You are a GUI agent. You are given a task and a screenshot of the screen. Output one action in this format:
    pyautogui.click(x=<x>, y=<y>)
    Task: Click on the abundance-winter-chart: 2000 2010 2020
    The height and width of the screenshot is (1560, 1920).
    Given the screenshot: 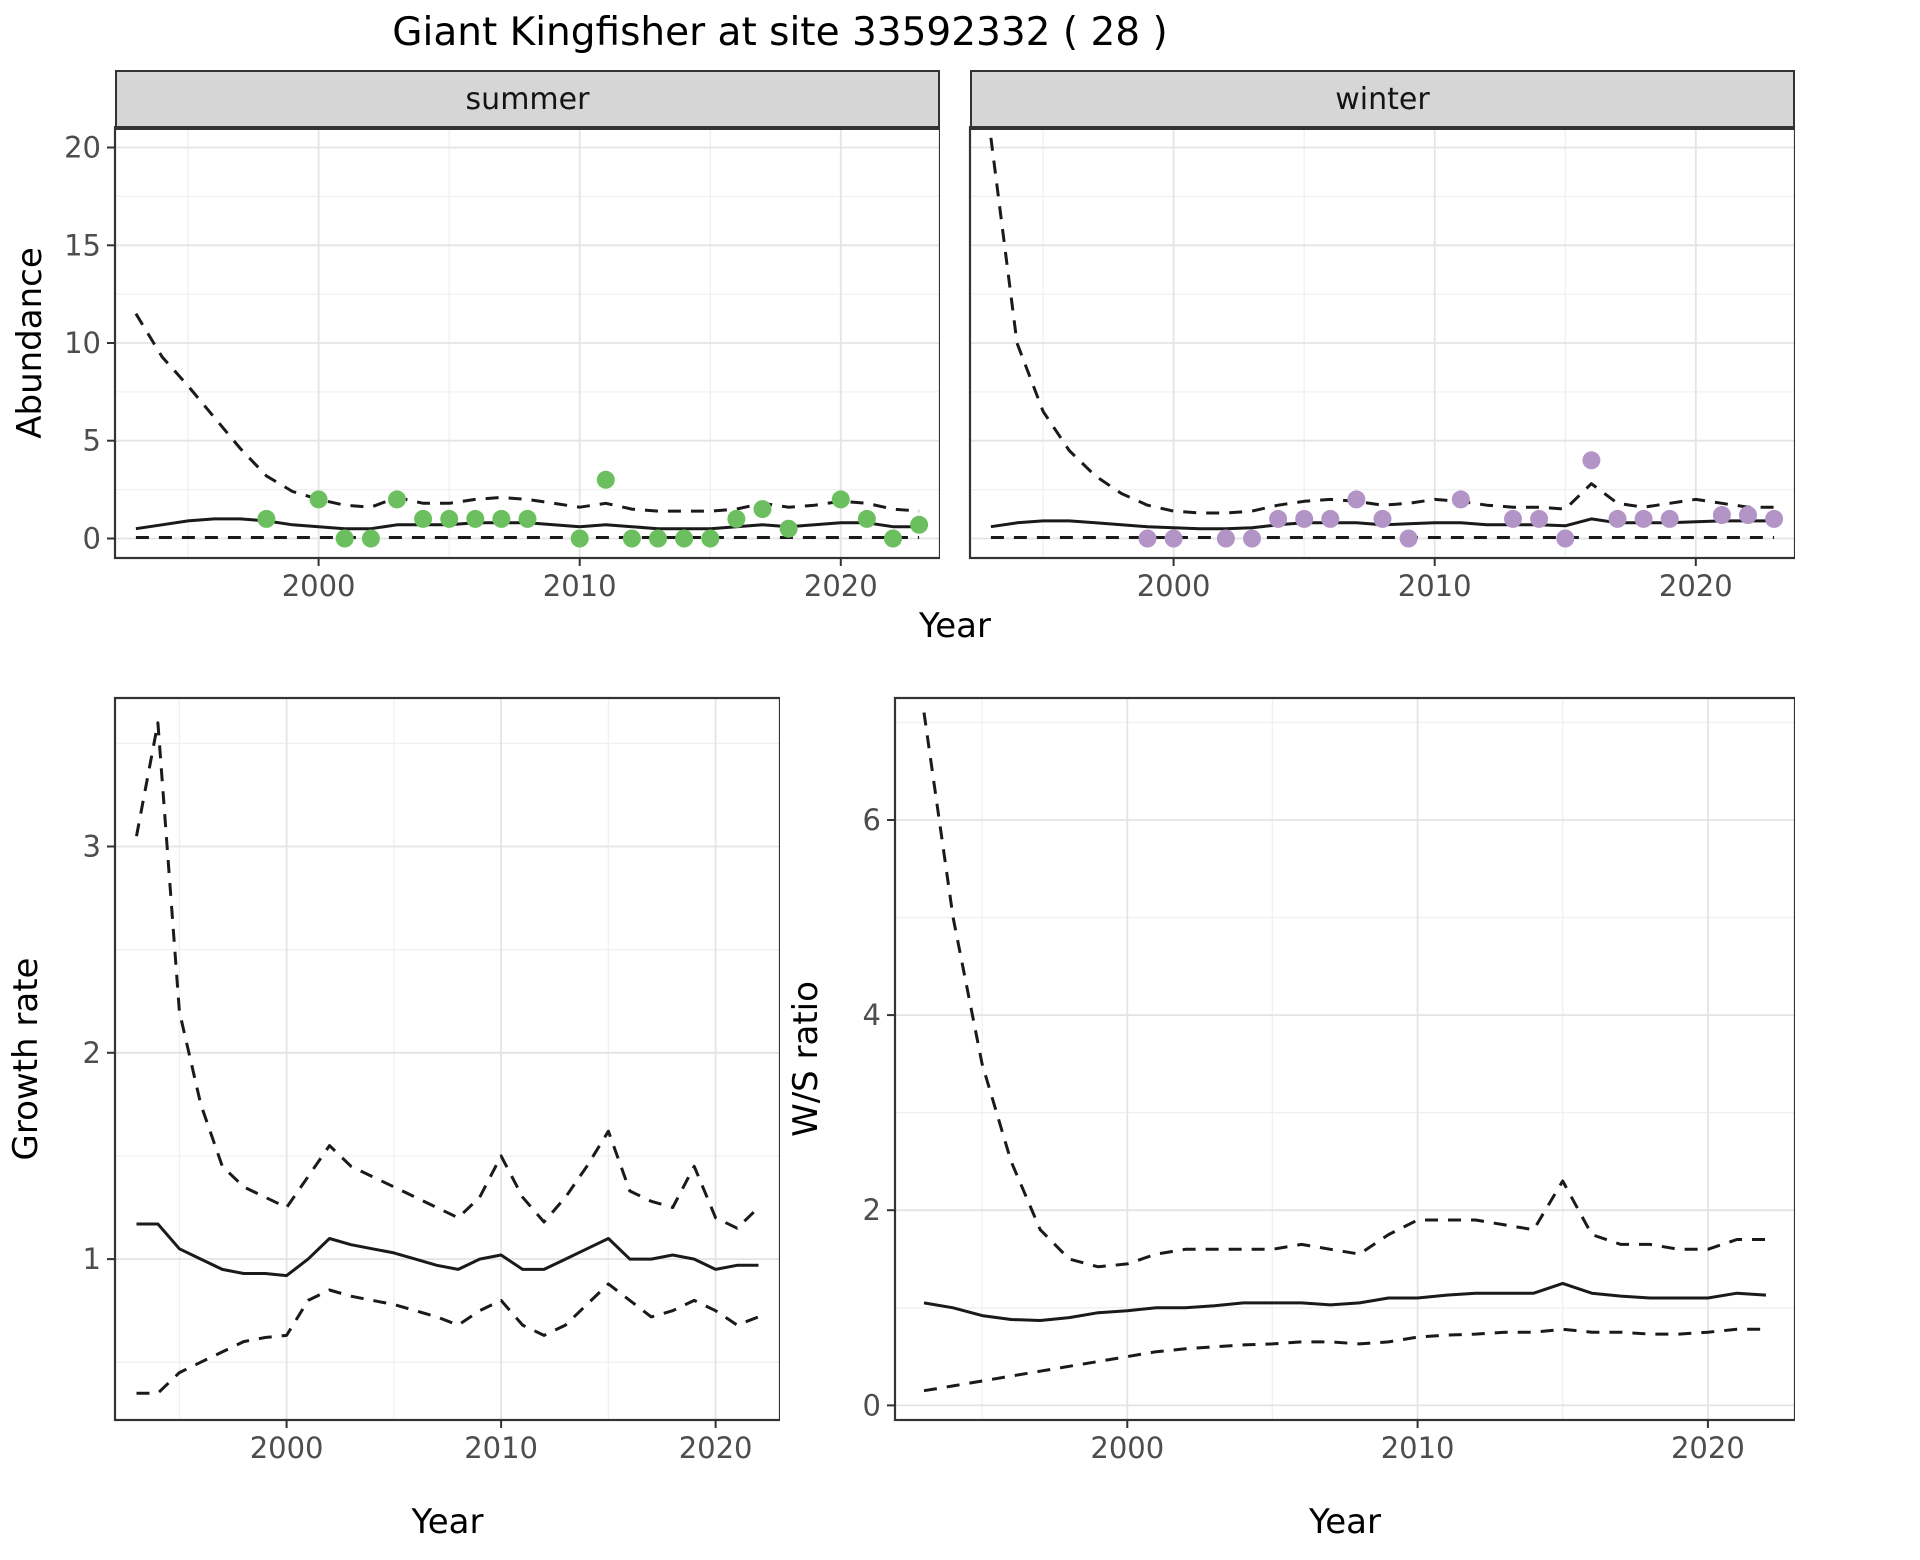 What is the action you would take?
    pyautogui.click(x=1381, y=364)
    